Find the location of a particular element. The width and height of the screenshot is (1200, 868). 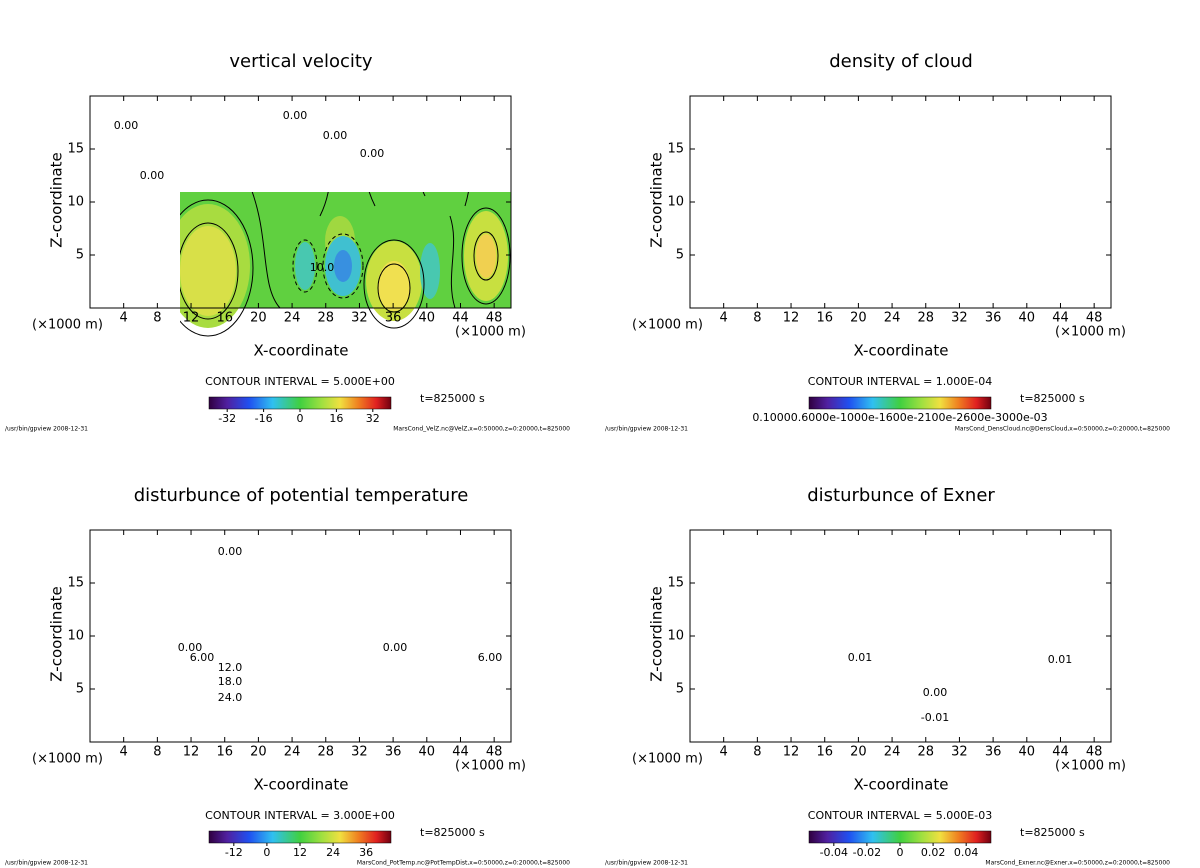

chart-title: disturbunce of Exner is located at coordinates (901, 495).